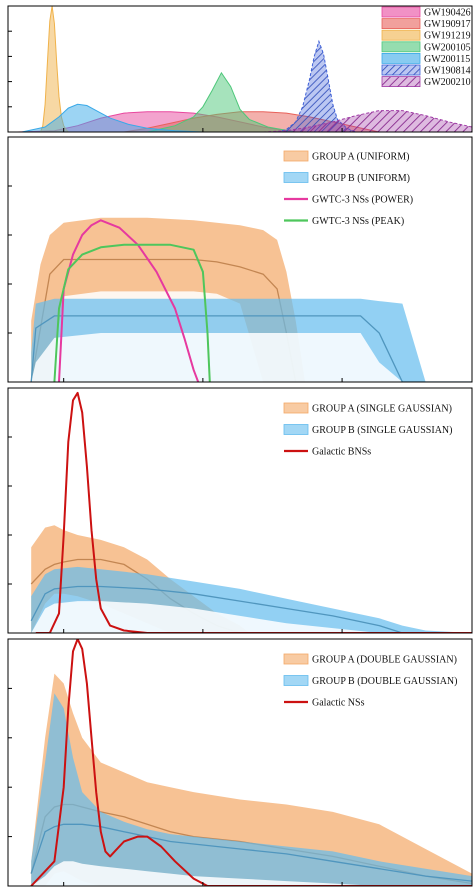 The width and height of the screenshot is (474, 888). I want to click on band-gap-group-b-uniform, so click(251, 357).